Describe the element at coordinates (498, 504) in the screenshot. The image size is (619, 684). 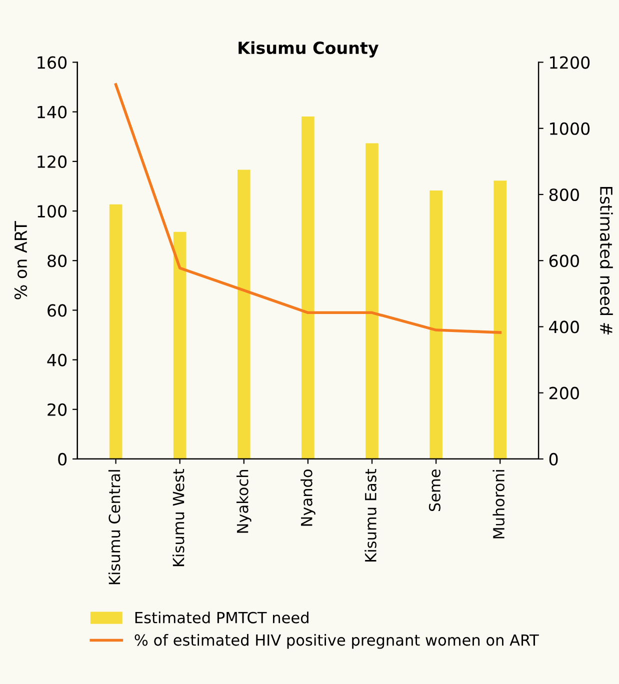
I see `x-tick-label: Muhoroni` at that location.